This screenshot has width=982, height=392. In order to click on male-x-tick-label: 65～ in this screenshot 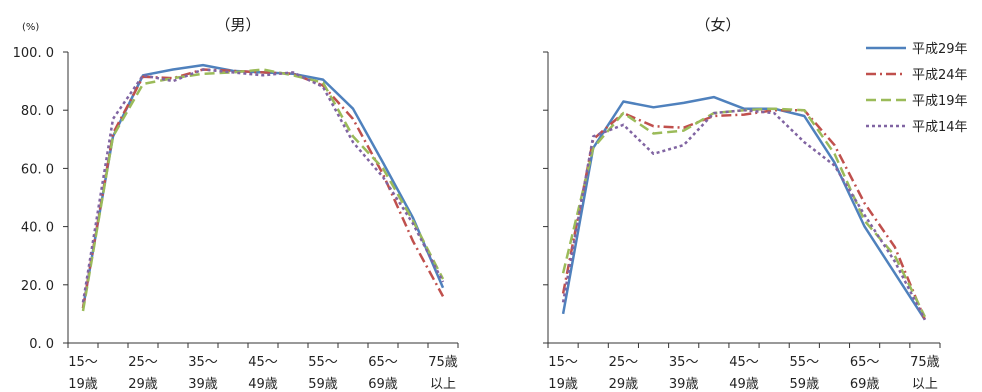, I will do `click(383, 362)`.